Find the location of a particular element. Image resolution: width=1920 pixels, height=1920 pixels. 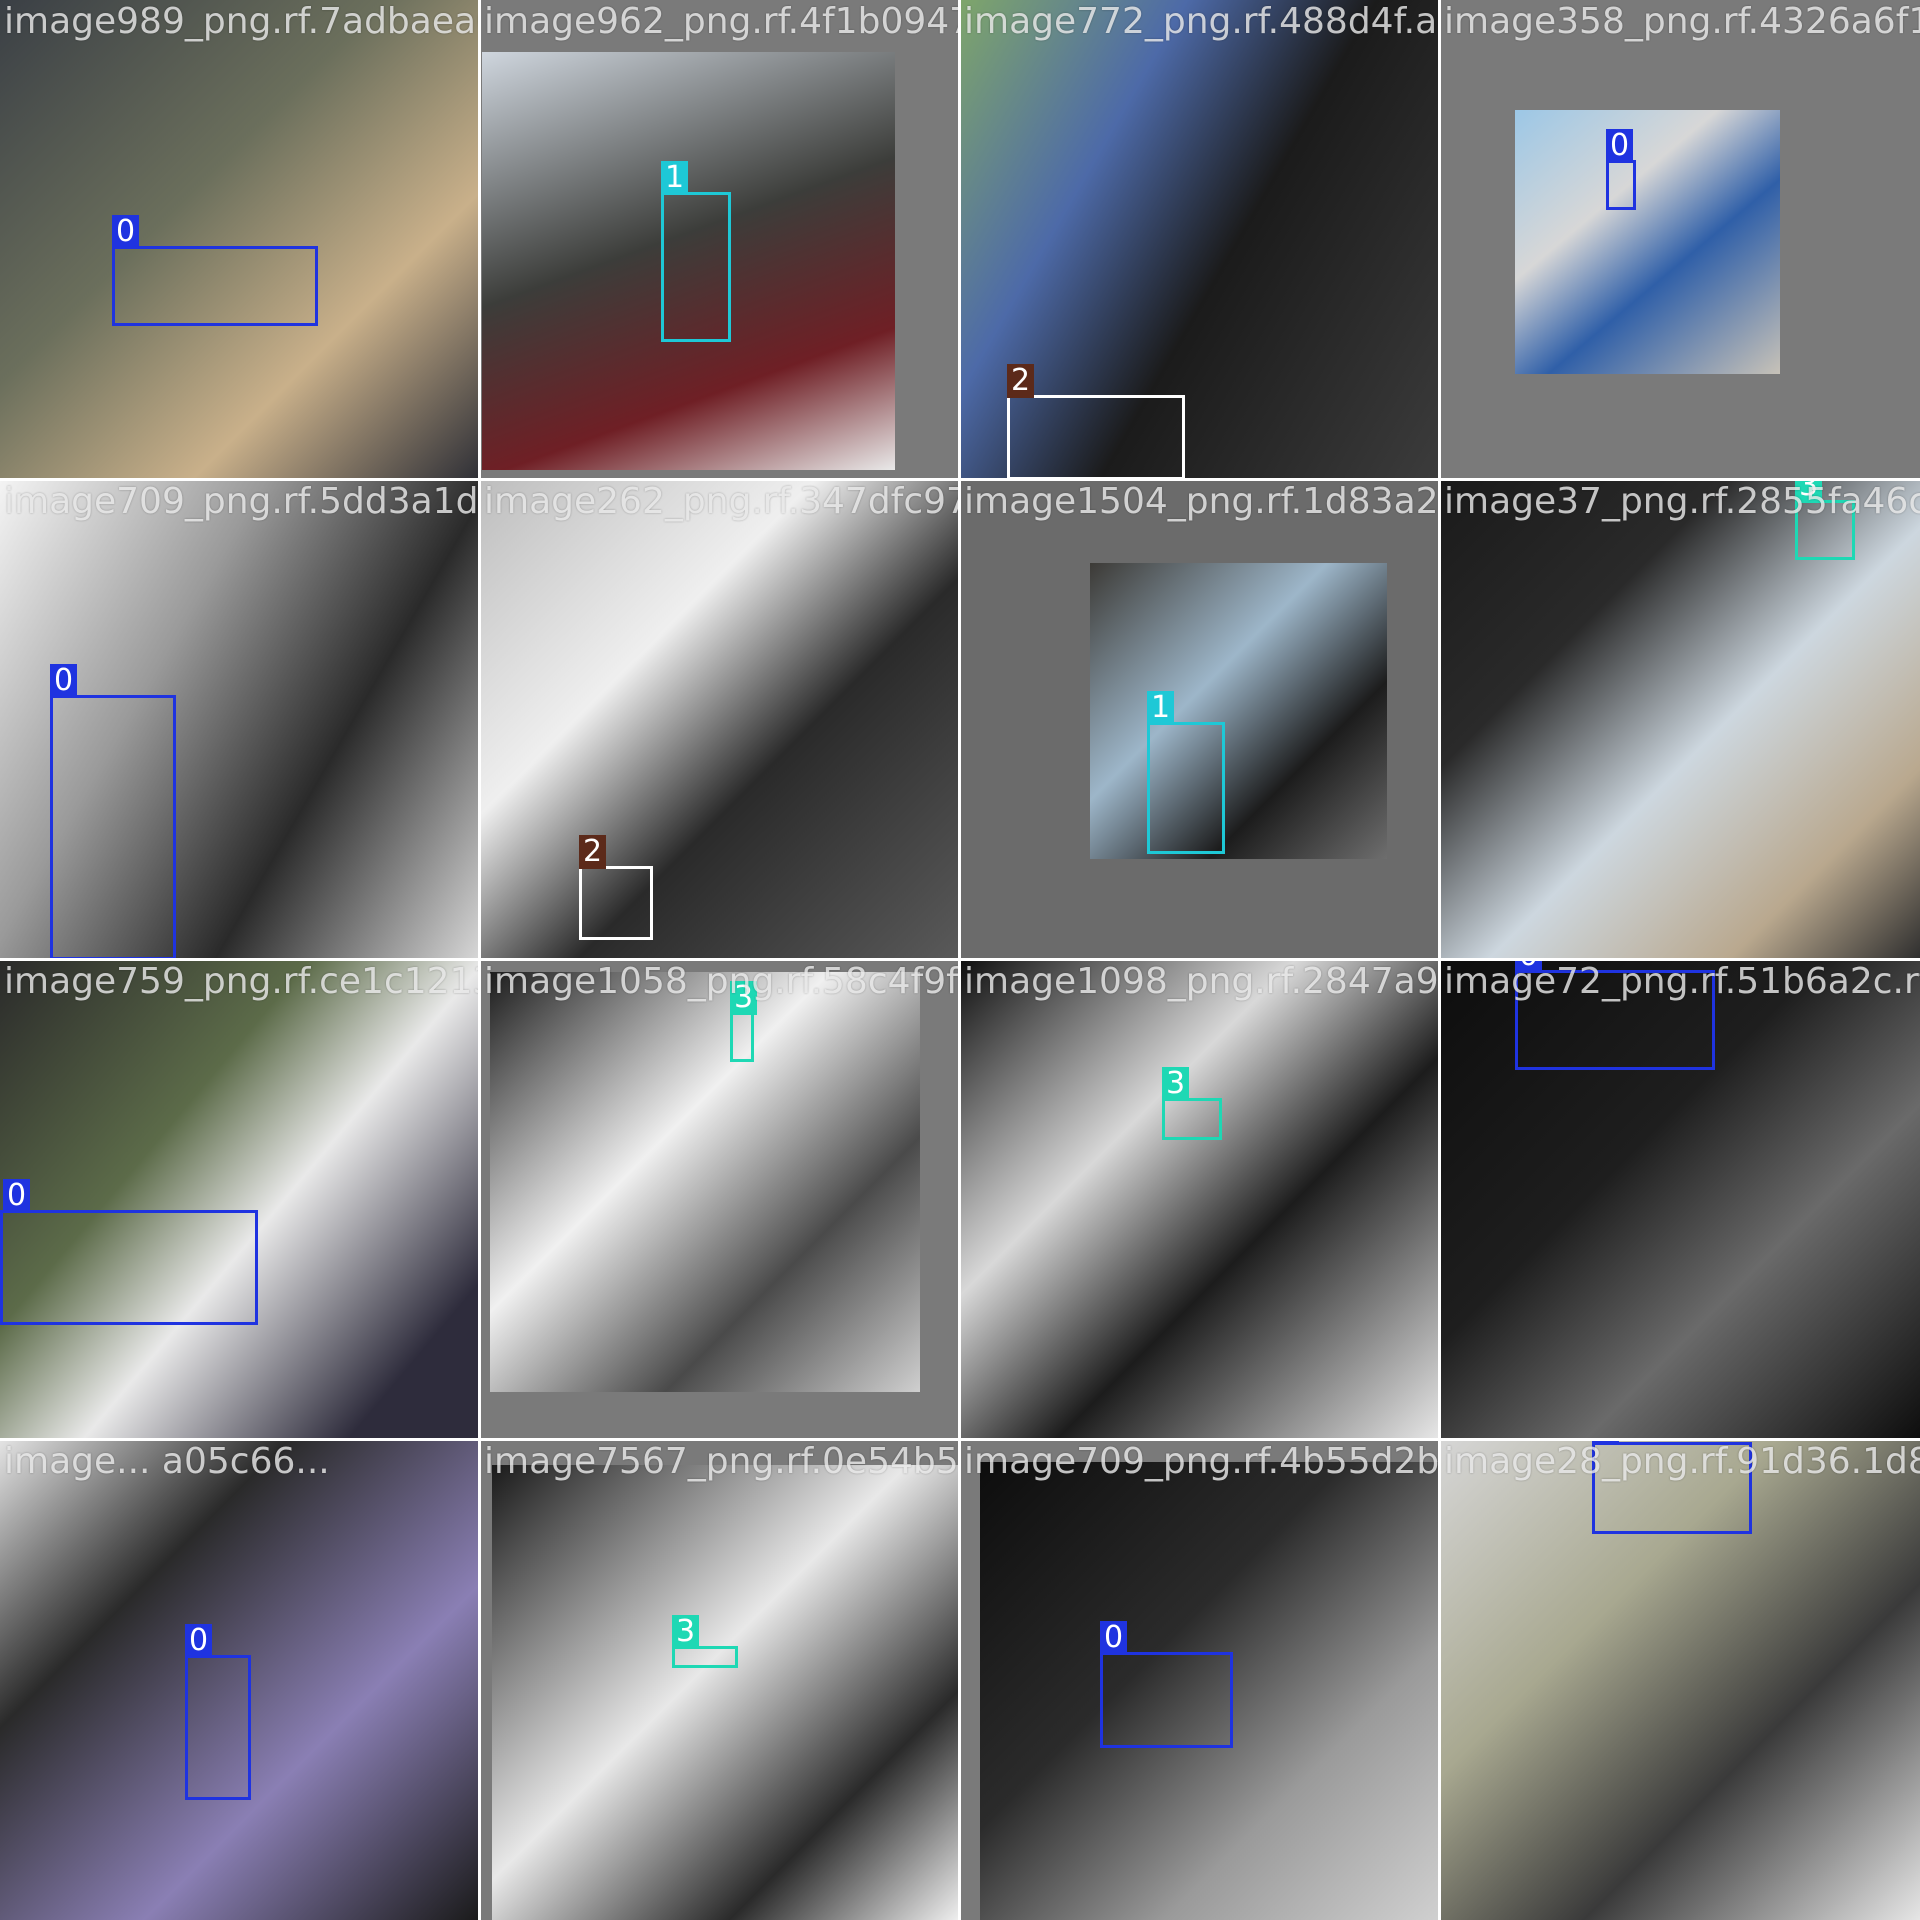

tile-title: image37_png.rf.2855fa46cef.f538bfe73 is located at coordinates (1682, 502).